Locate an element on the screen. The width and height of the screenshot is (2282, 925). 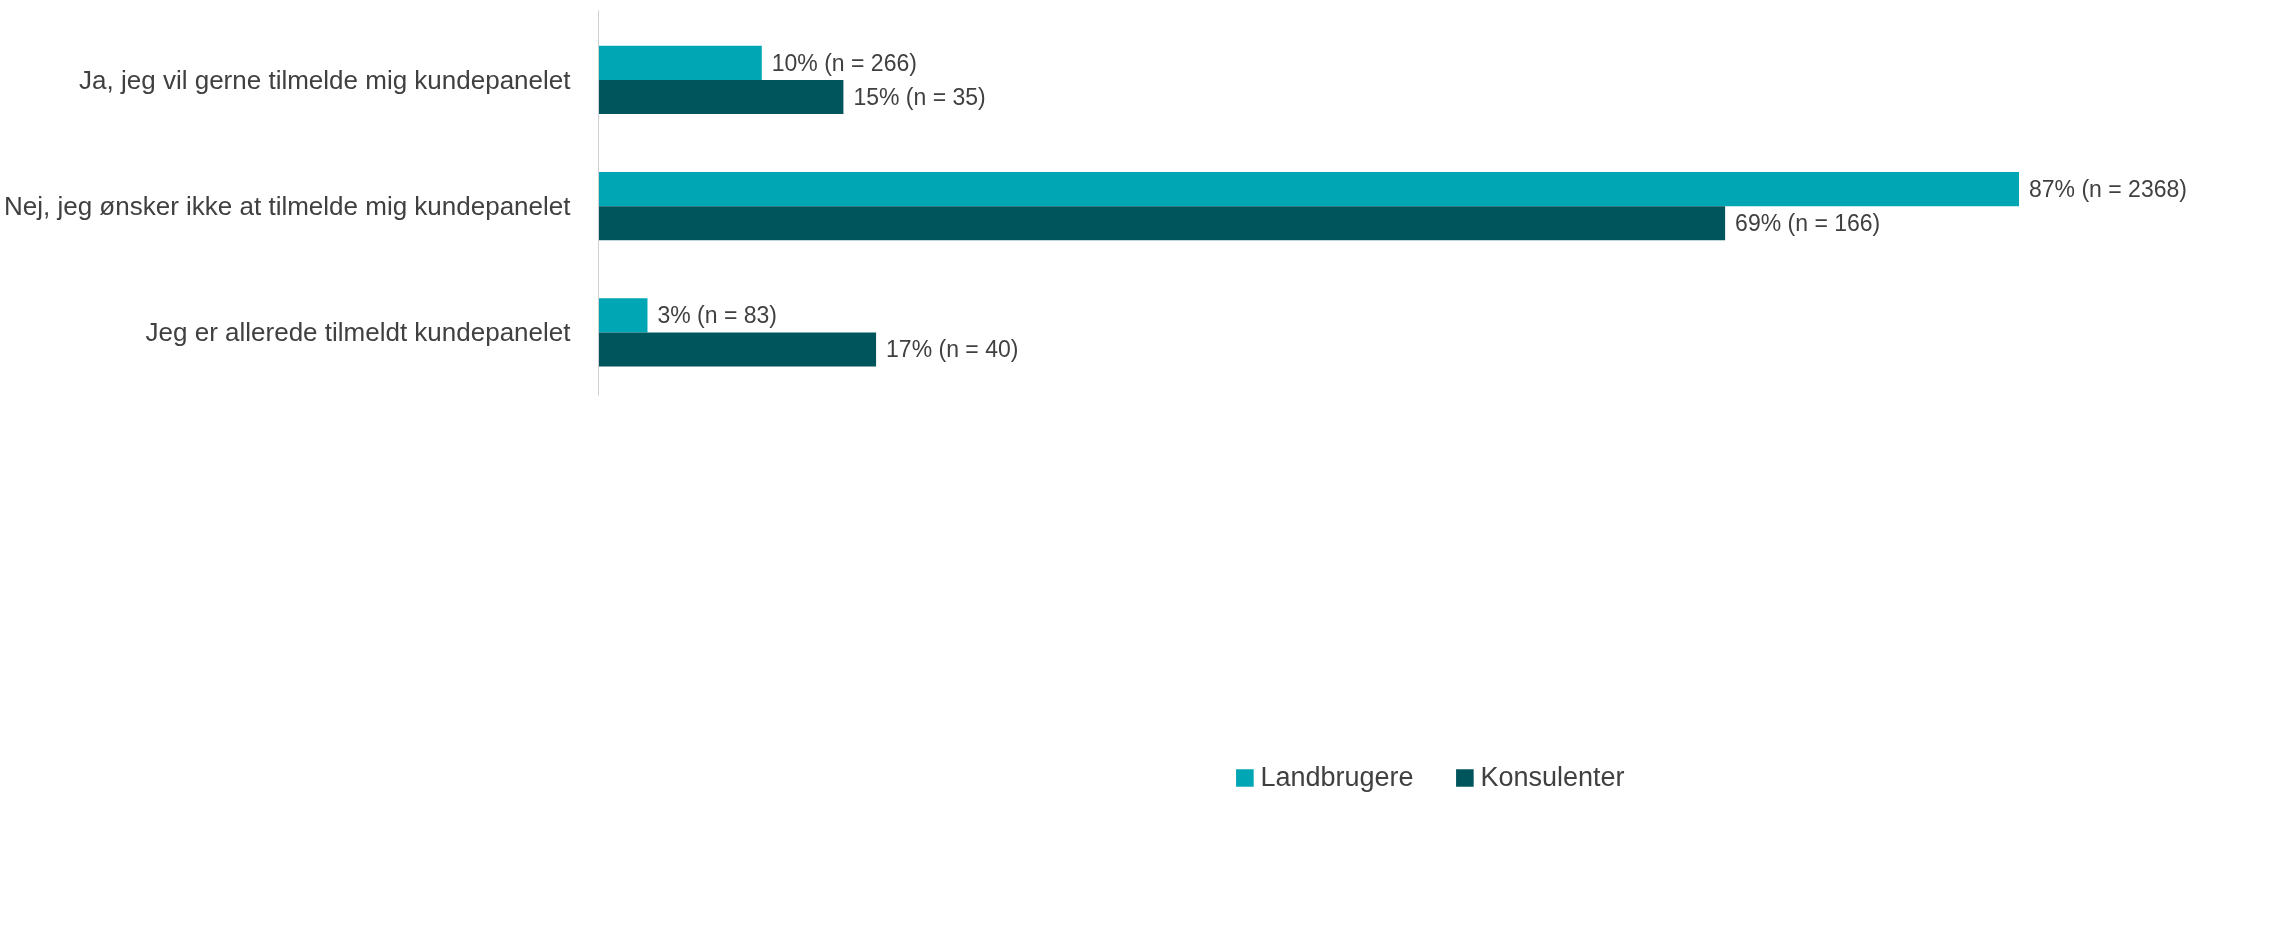
y-tick-label: Nej, jeg ønsker ikke at tilmelde mig kundepanelet is located at coordinates (288, 206).